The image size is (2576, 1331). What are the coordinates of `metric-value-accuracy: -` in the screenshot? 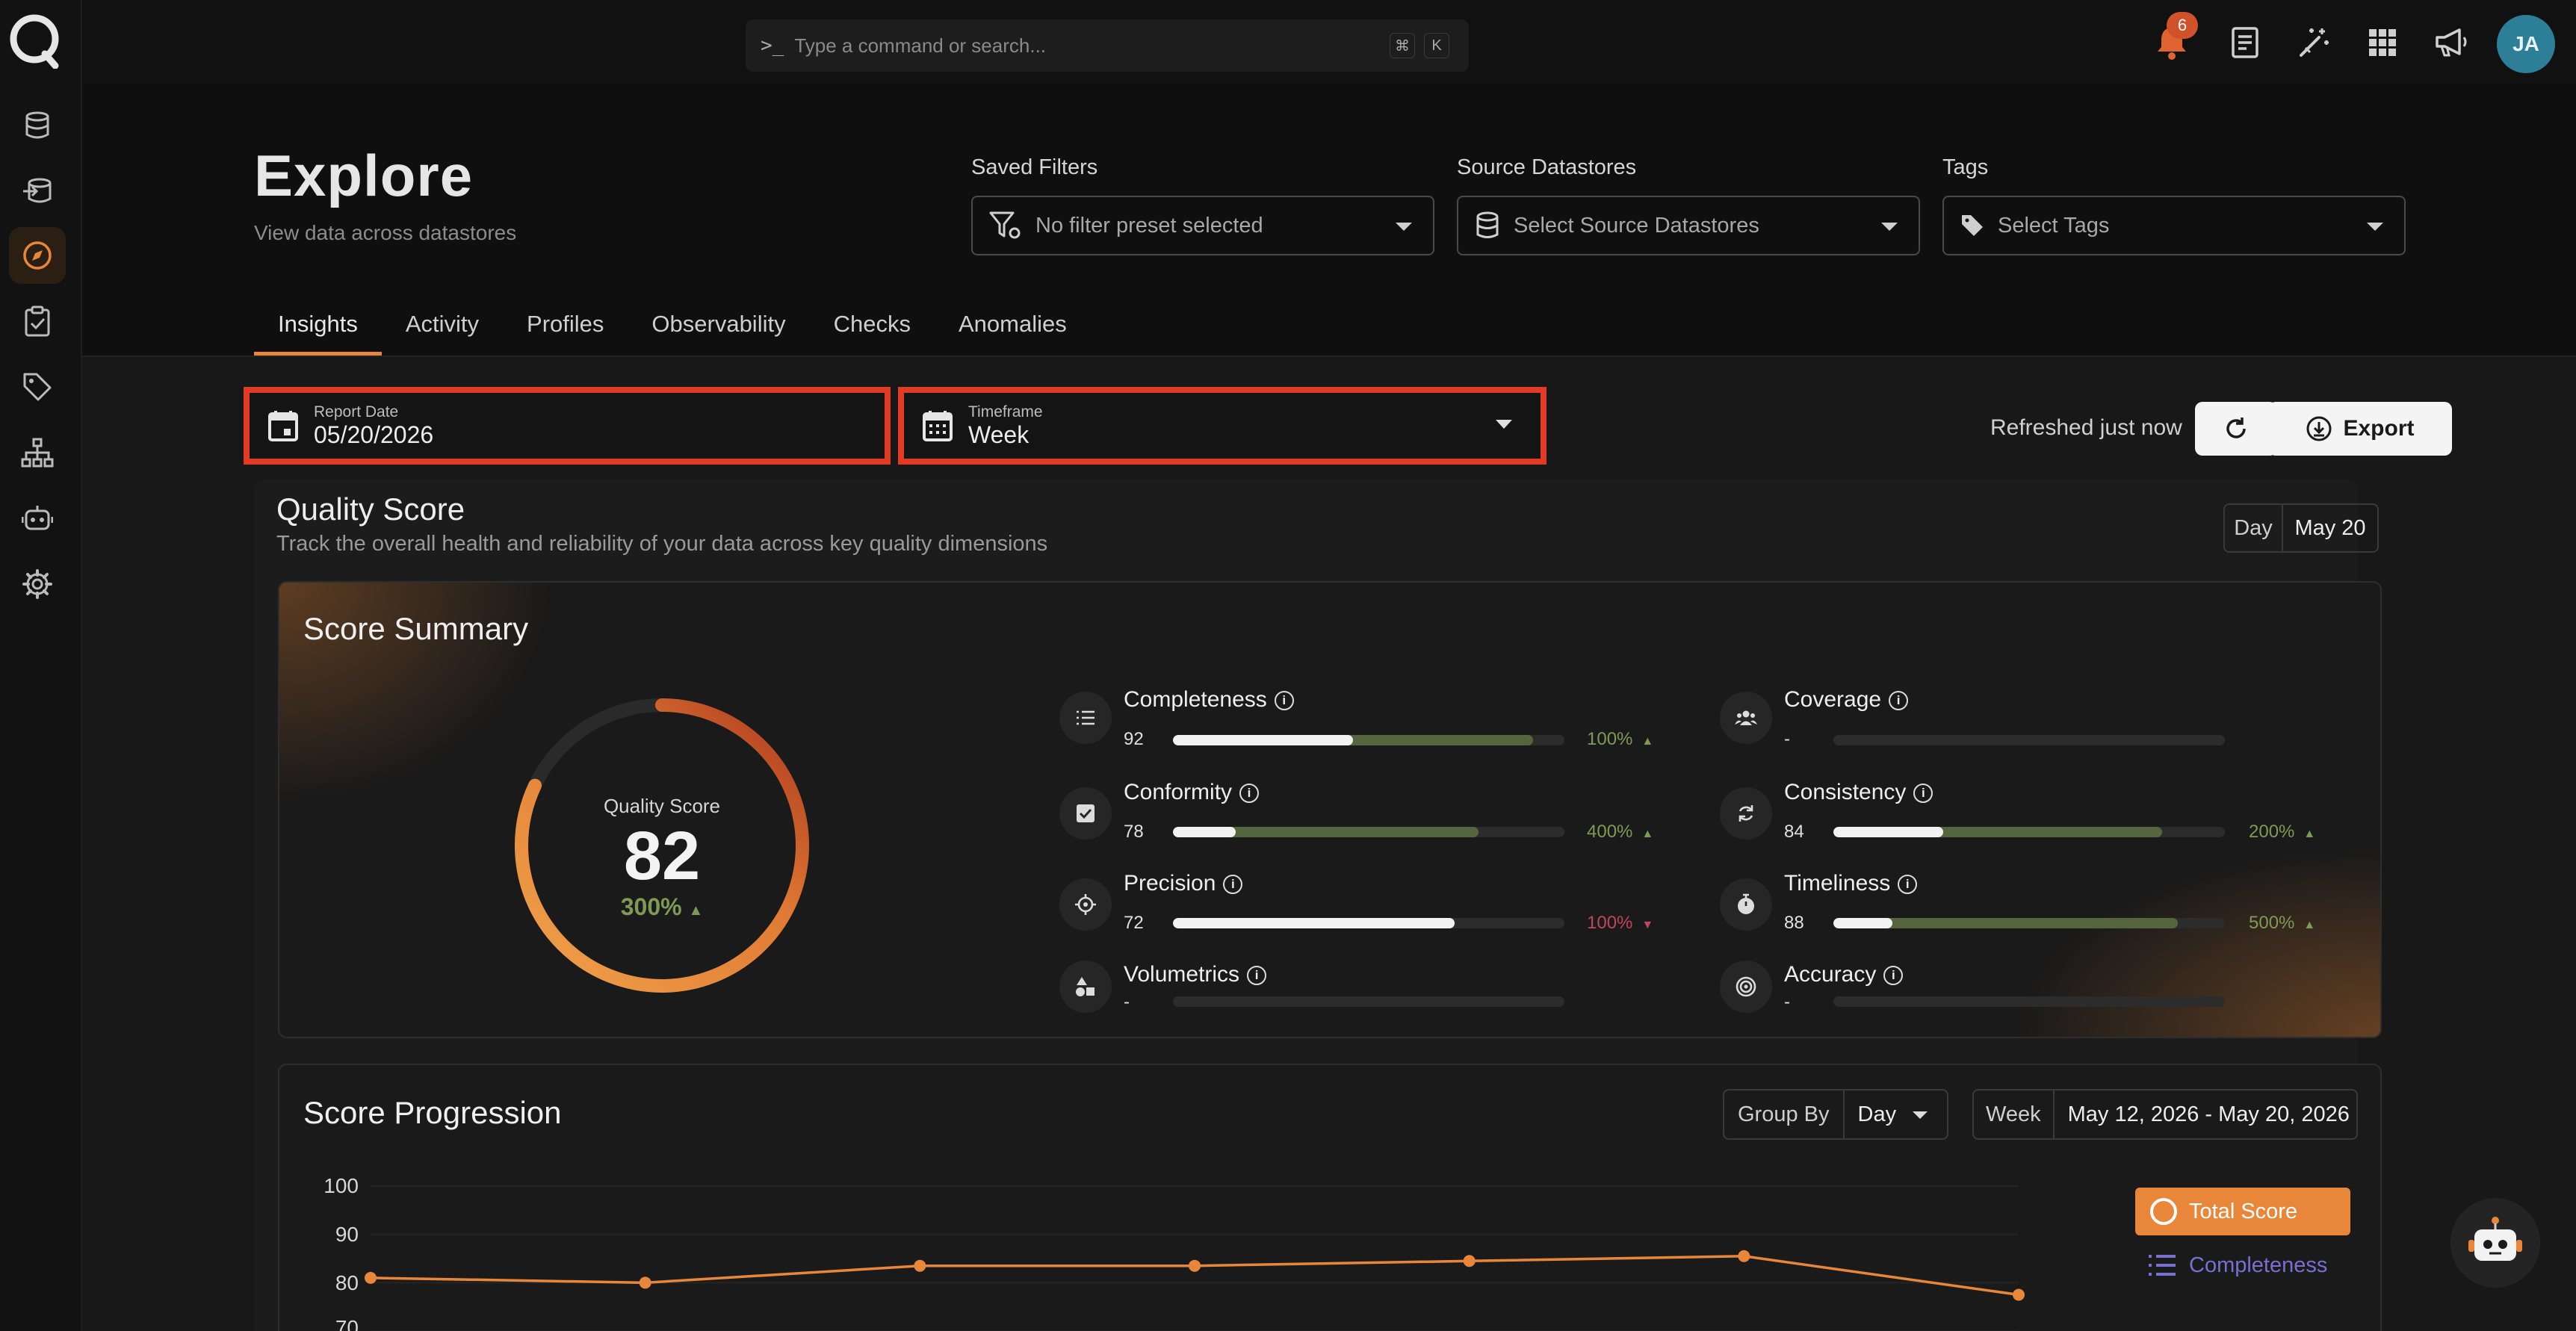 It's located at (1787, 1002).